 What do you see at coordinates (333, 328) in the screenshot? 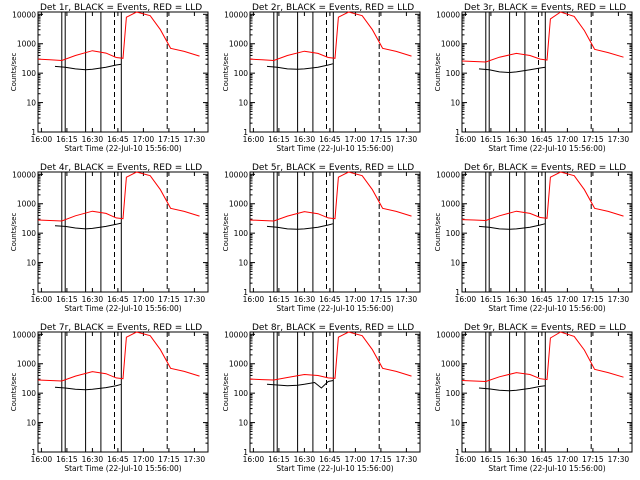
I see `panel-title: Det 8r, BLACK = Events, RED = LLD` at bounding box center [333, 328].